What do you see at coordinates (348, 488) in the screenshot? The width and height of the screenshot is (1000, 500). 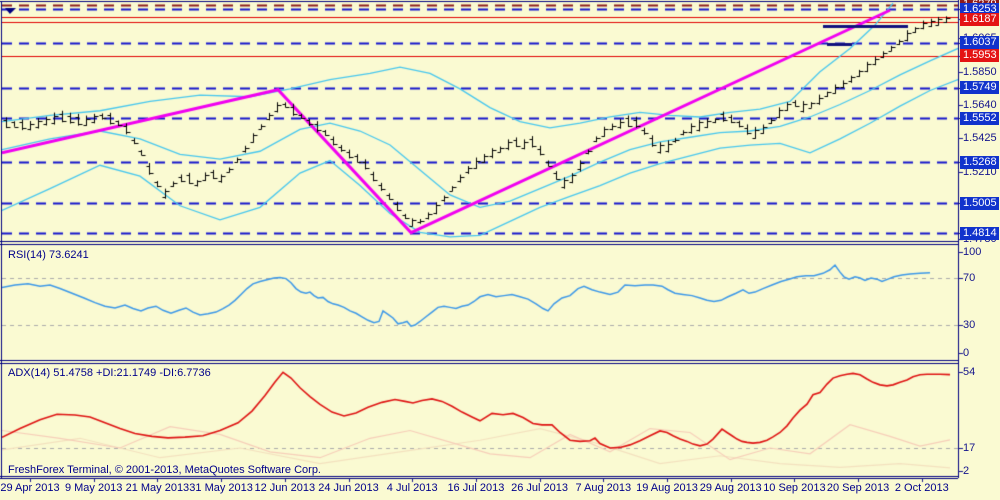 I see `date-tick-label: 24 Jun 2013` at bounding box center [348, 488].